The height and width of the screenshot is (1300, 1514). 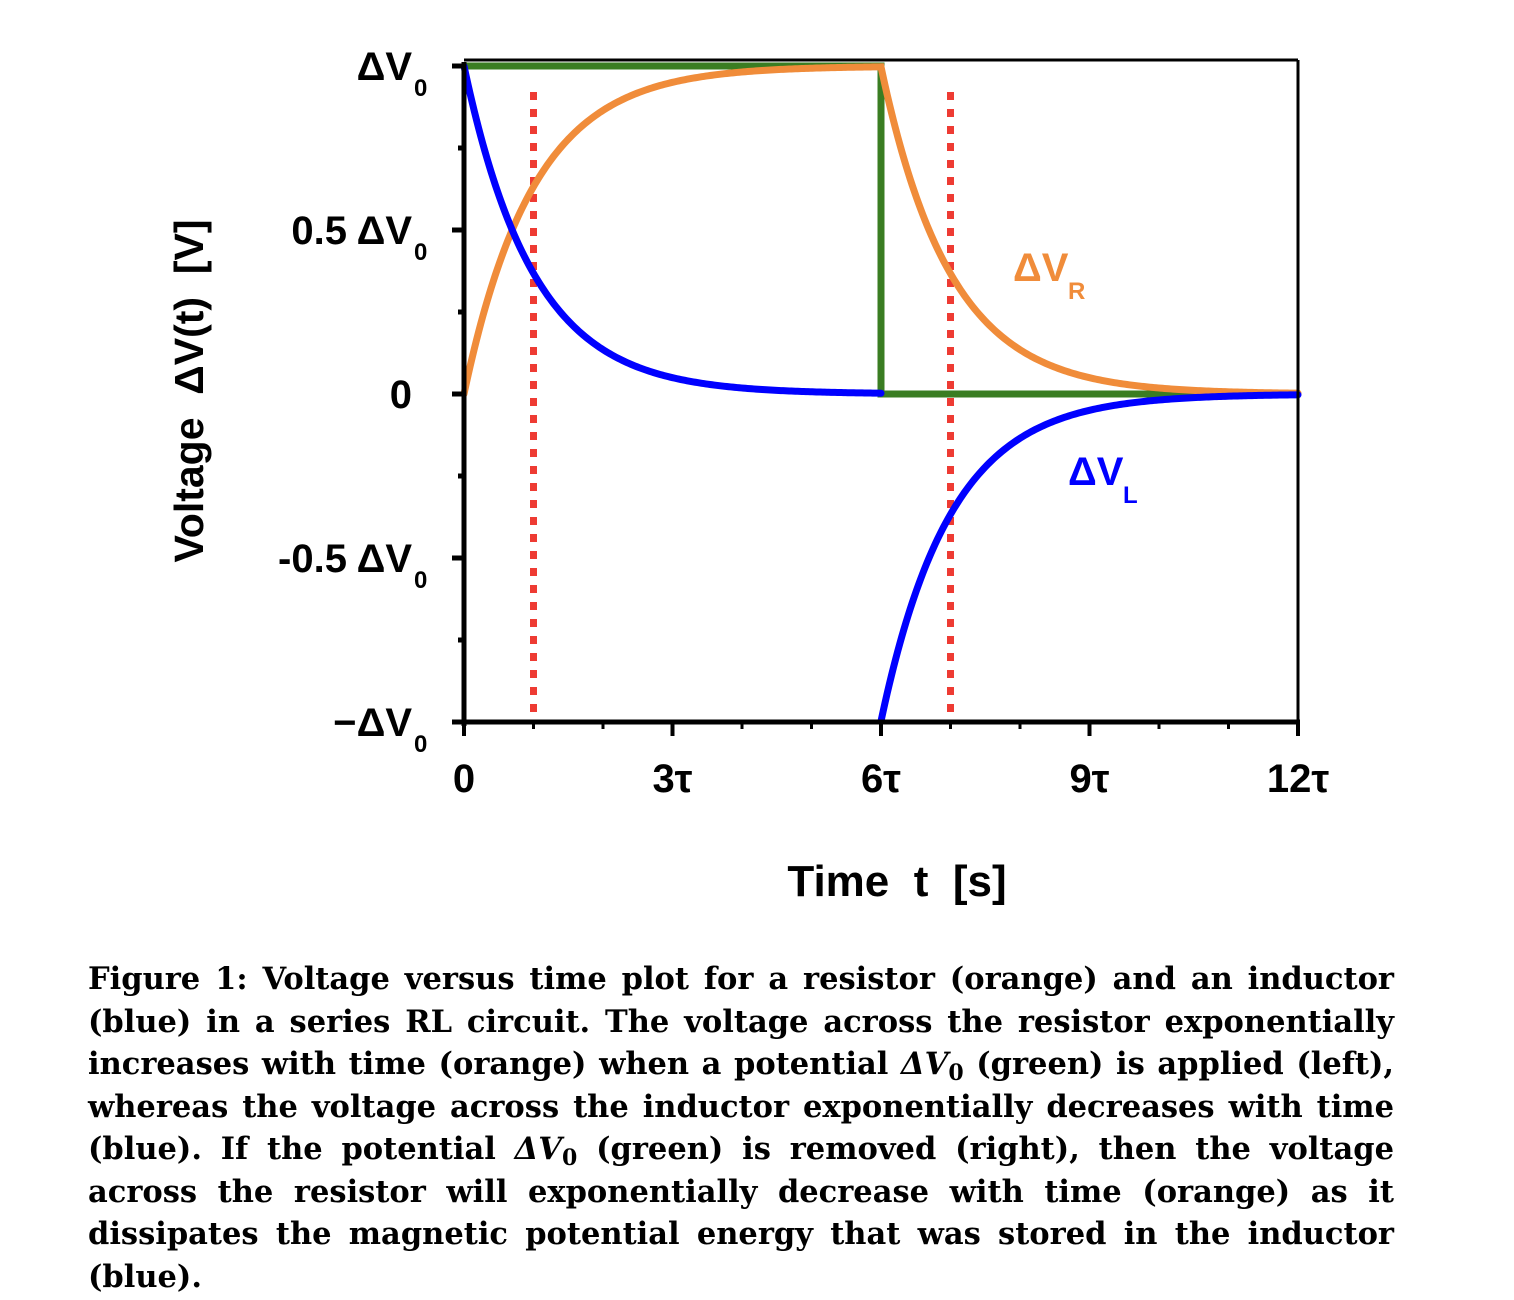 What do you see at coordinates (538, 1149) in the screenshot?
I see `caption-math-2: ΔV` at bounding box center [538, 1149].